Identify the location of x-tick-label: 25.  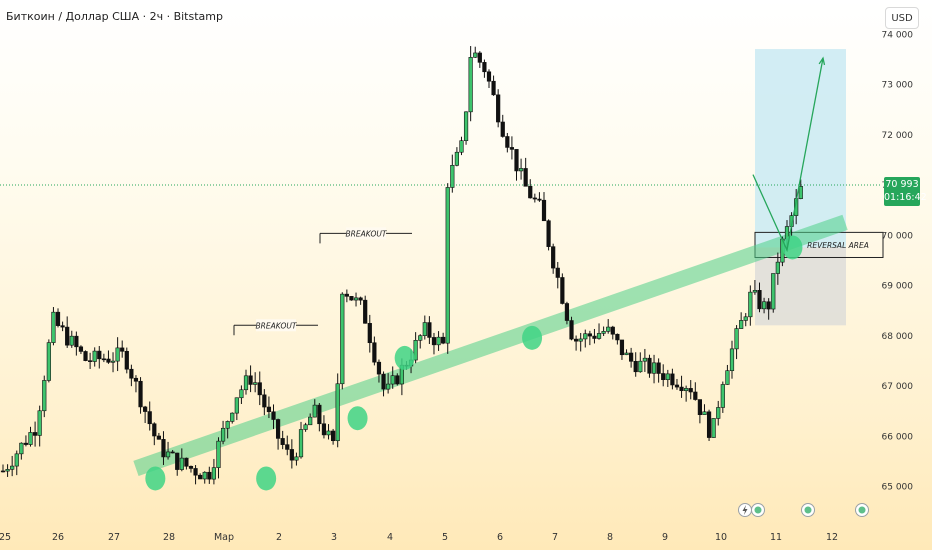
(5, 537).